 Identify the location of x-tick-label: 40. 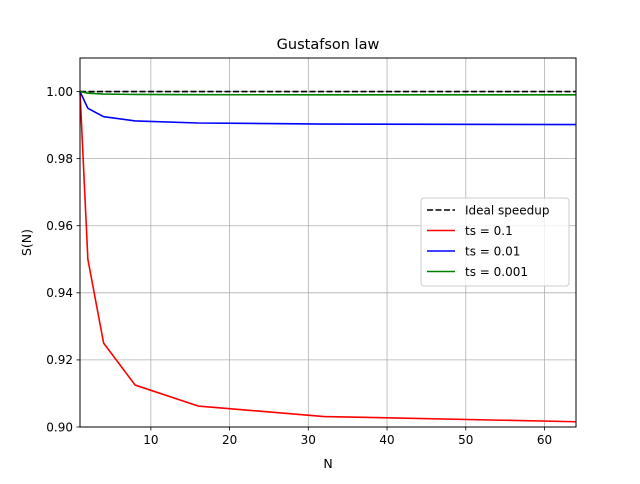
(386, 440).